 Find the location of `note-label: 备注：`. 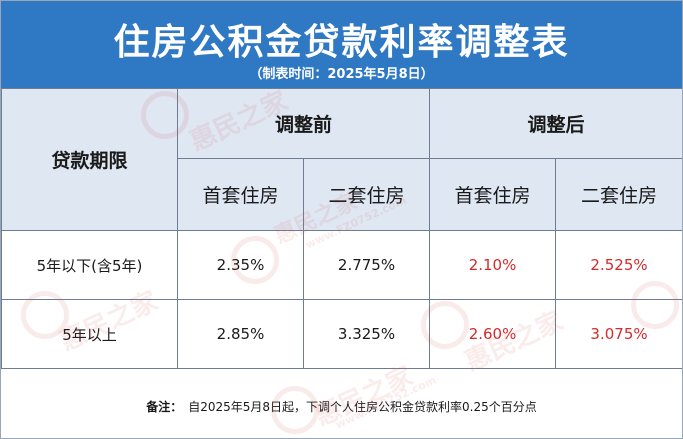

note-label: 备注： is located at coordinates (164, 407).